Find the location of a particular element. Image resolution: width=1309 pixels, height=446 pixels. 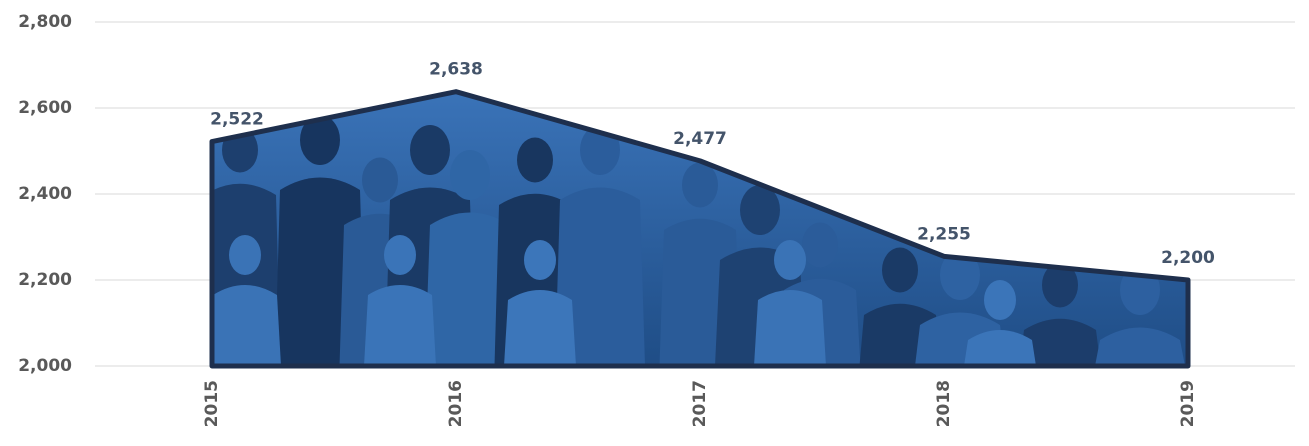

y-tick-label: 2,200 is located at coordinates (45, 280).